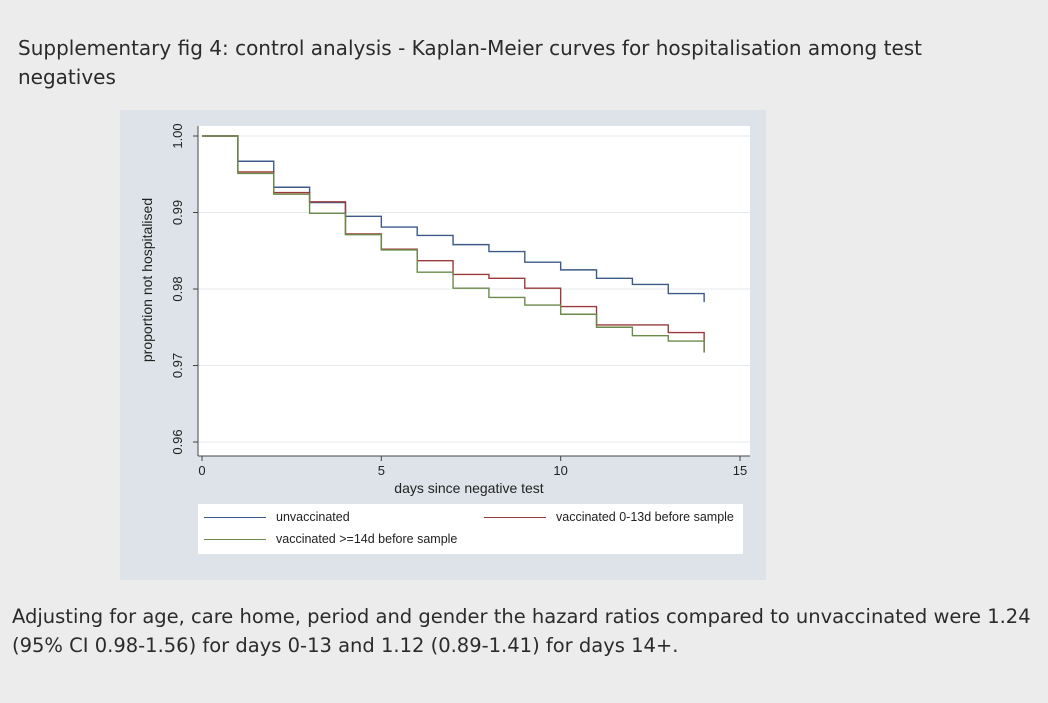  I want to click on y-tick-label: 0.96, so click(177, 441).